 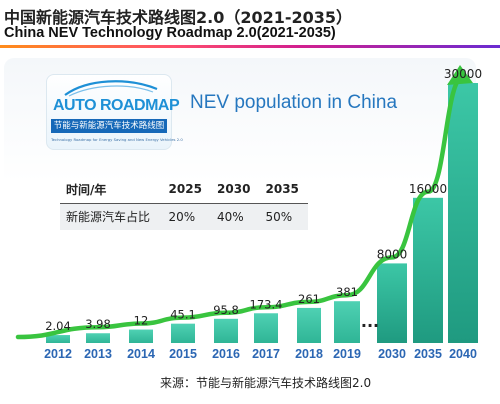 What do you see at coordinates (347, 322) in the screenshot?
I see `bar-2019` at bounding box center [347, 322].